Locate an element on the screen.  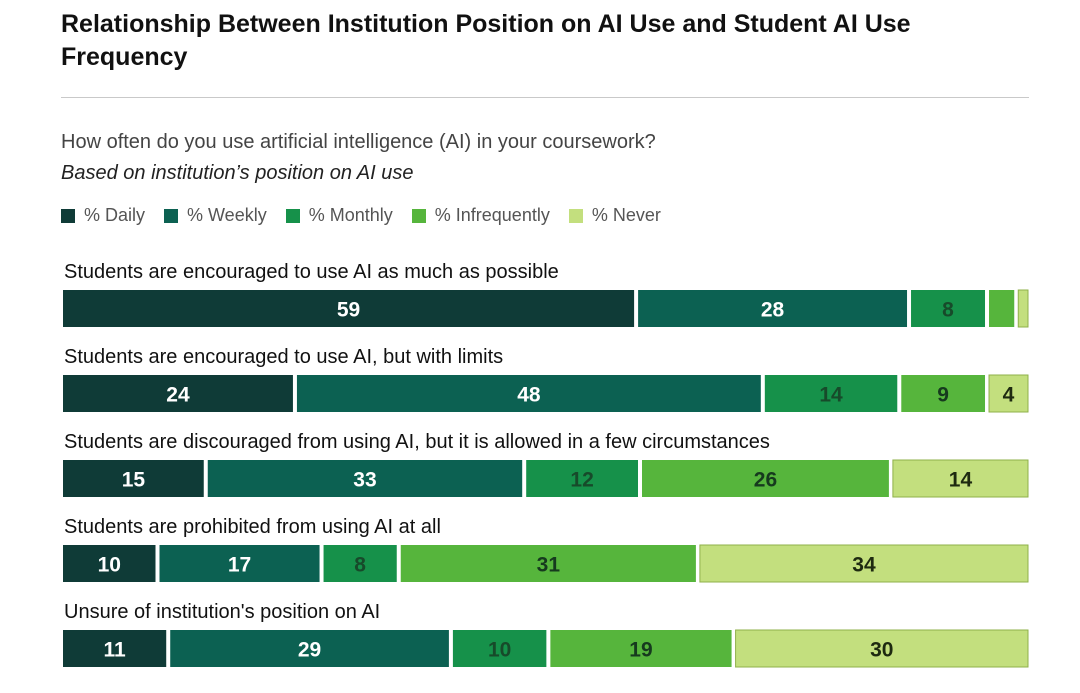
bar-value-label: 4 is located at coordinates (1009, 395).